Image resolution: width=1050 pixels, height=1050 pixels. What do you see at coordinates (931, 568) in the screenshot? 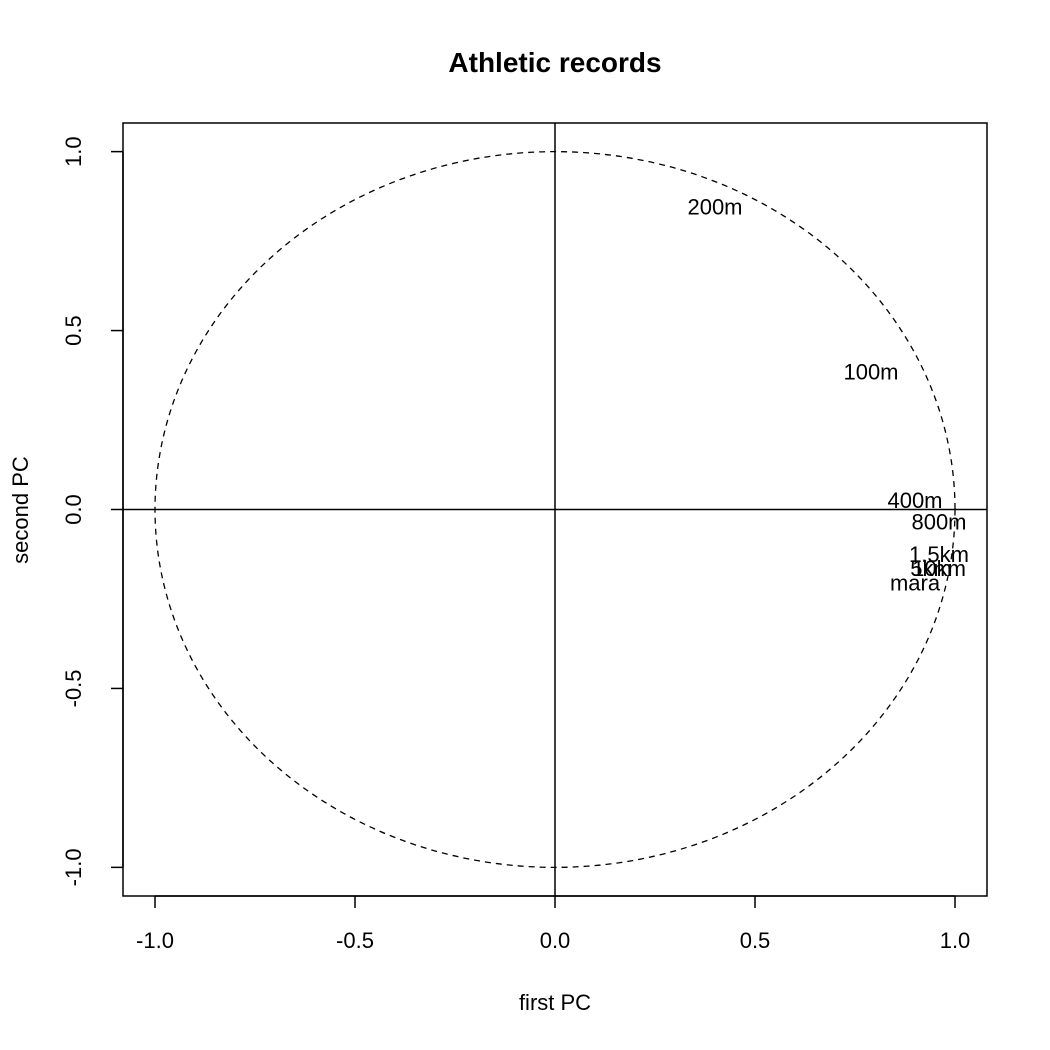
I see `point-label-5km: 5km` at bounding box center [931, 568].